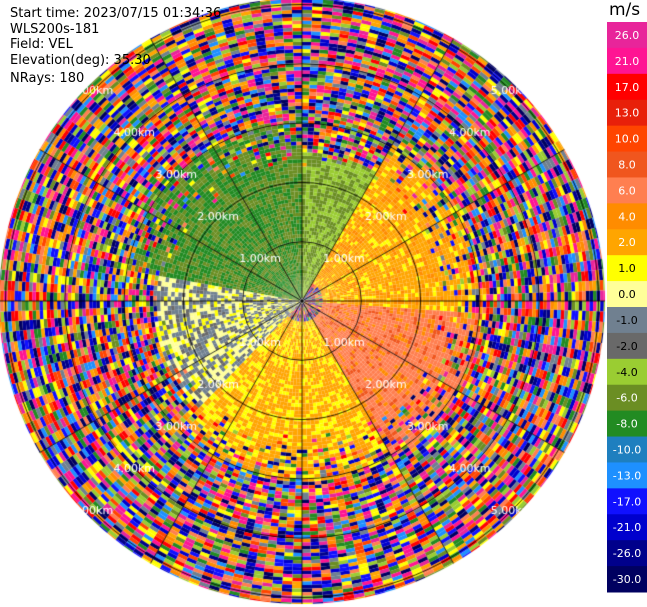 The image size is (647, 607). Describe the element at coordinates (47, 78) in the screenshot. I see `nrays-label: NRays: 180` at that location.